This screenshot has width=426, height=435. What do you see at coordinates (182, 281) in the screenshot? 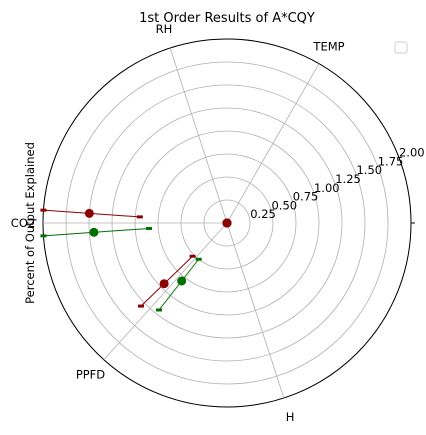
I see `point-green-ppfd` at bounding box center [182, 281].